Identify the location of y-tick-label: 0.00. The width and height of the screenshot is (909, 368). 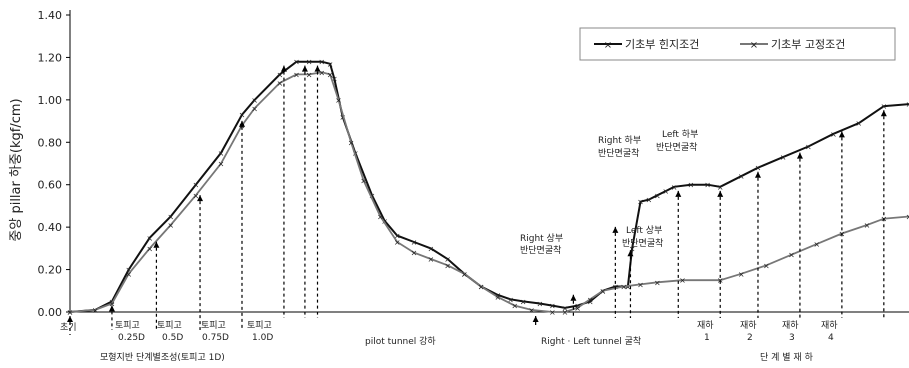
(50, 312).